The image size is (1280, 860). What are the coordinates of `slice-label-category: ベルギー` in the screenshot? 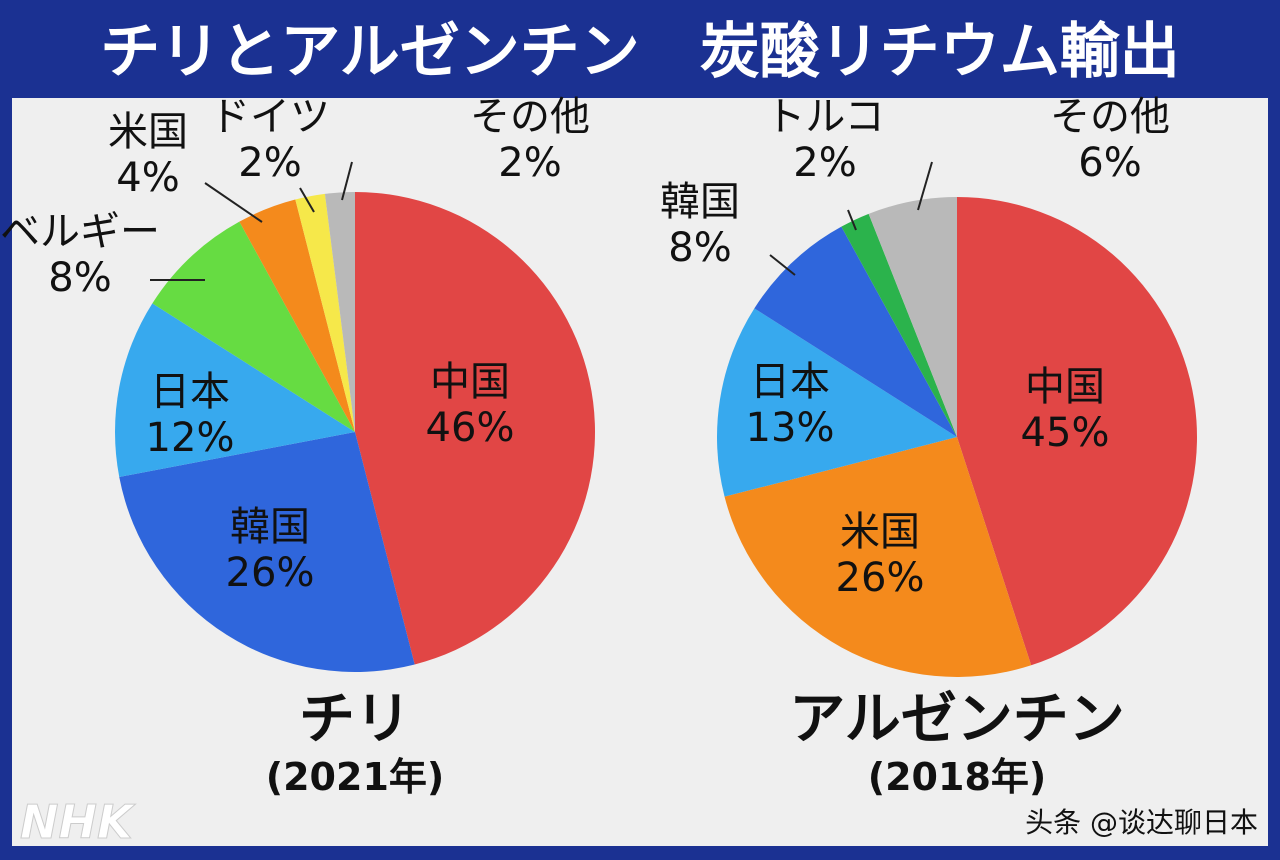 It's located at (80, 232).